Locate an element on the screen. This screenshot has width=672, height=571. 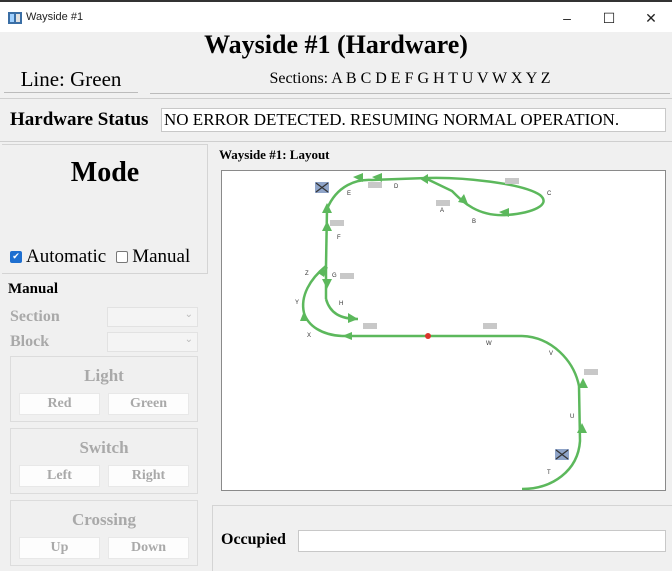
layout-label: Wayside #1: Layout is located at coordinates (274, 154).